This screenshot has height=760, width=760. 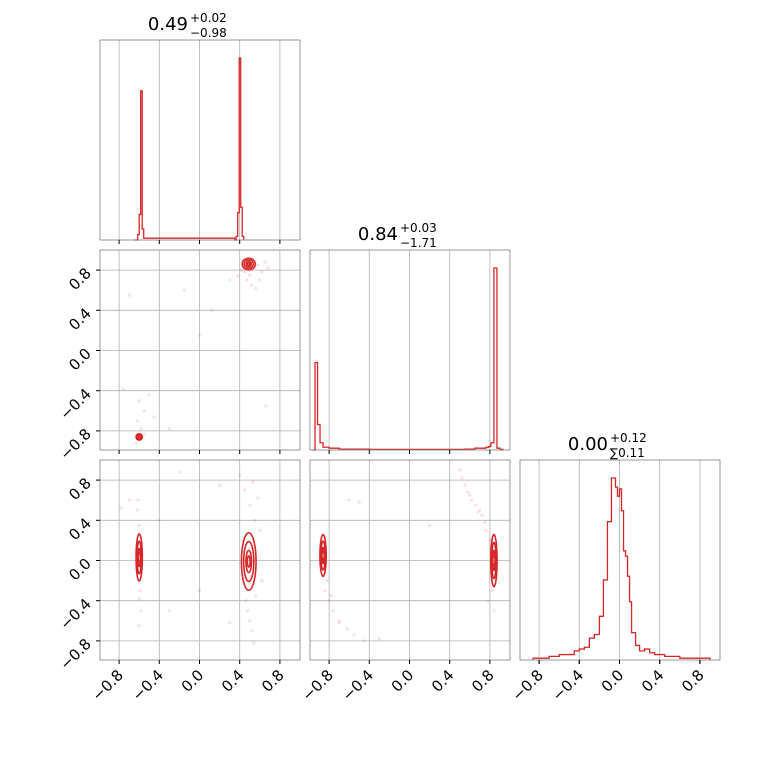 What do you see at coordinates (75, 404) in the screenshot?
I see `y-tick-label: −0.4` at bounding box center [75, 404].